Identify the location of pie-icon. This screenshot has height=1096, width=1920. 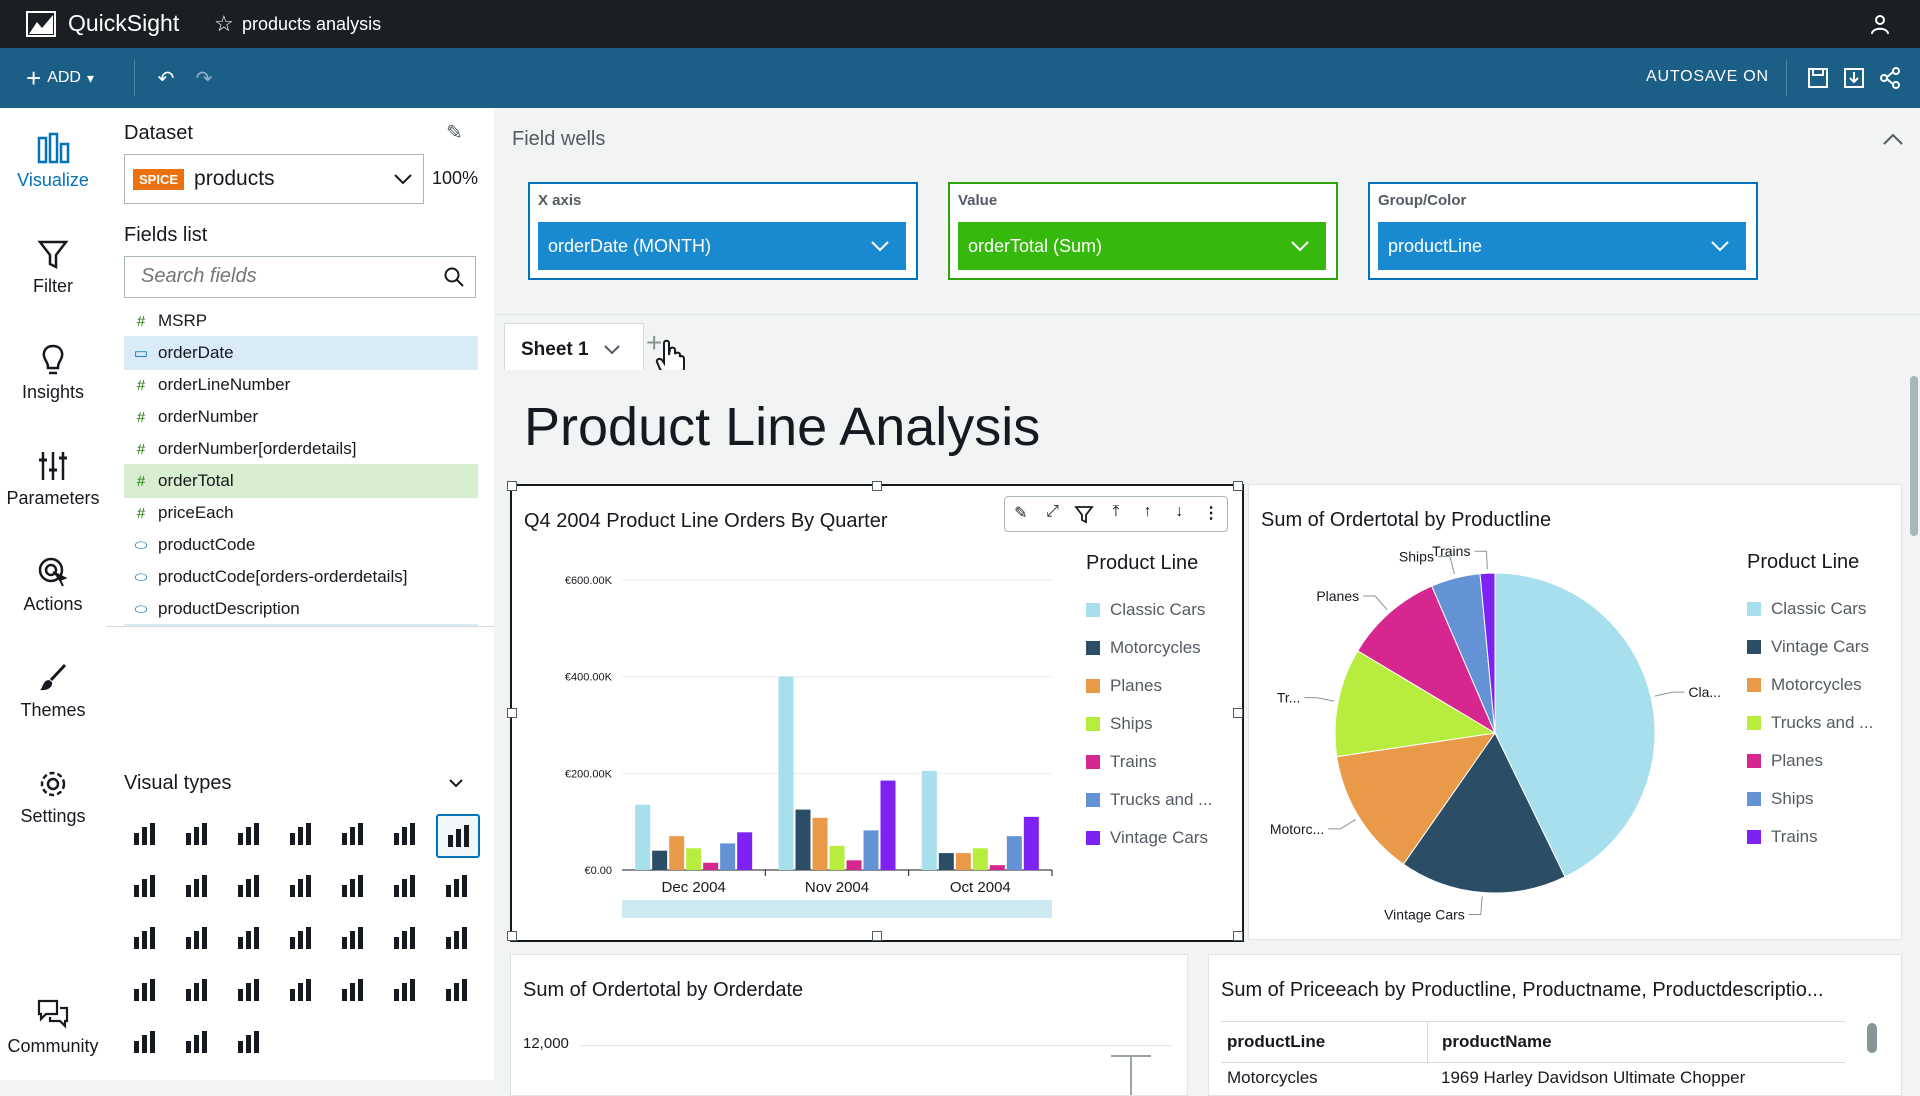
(352, 834).